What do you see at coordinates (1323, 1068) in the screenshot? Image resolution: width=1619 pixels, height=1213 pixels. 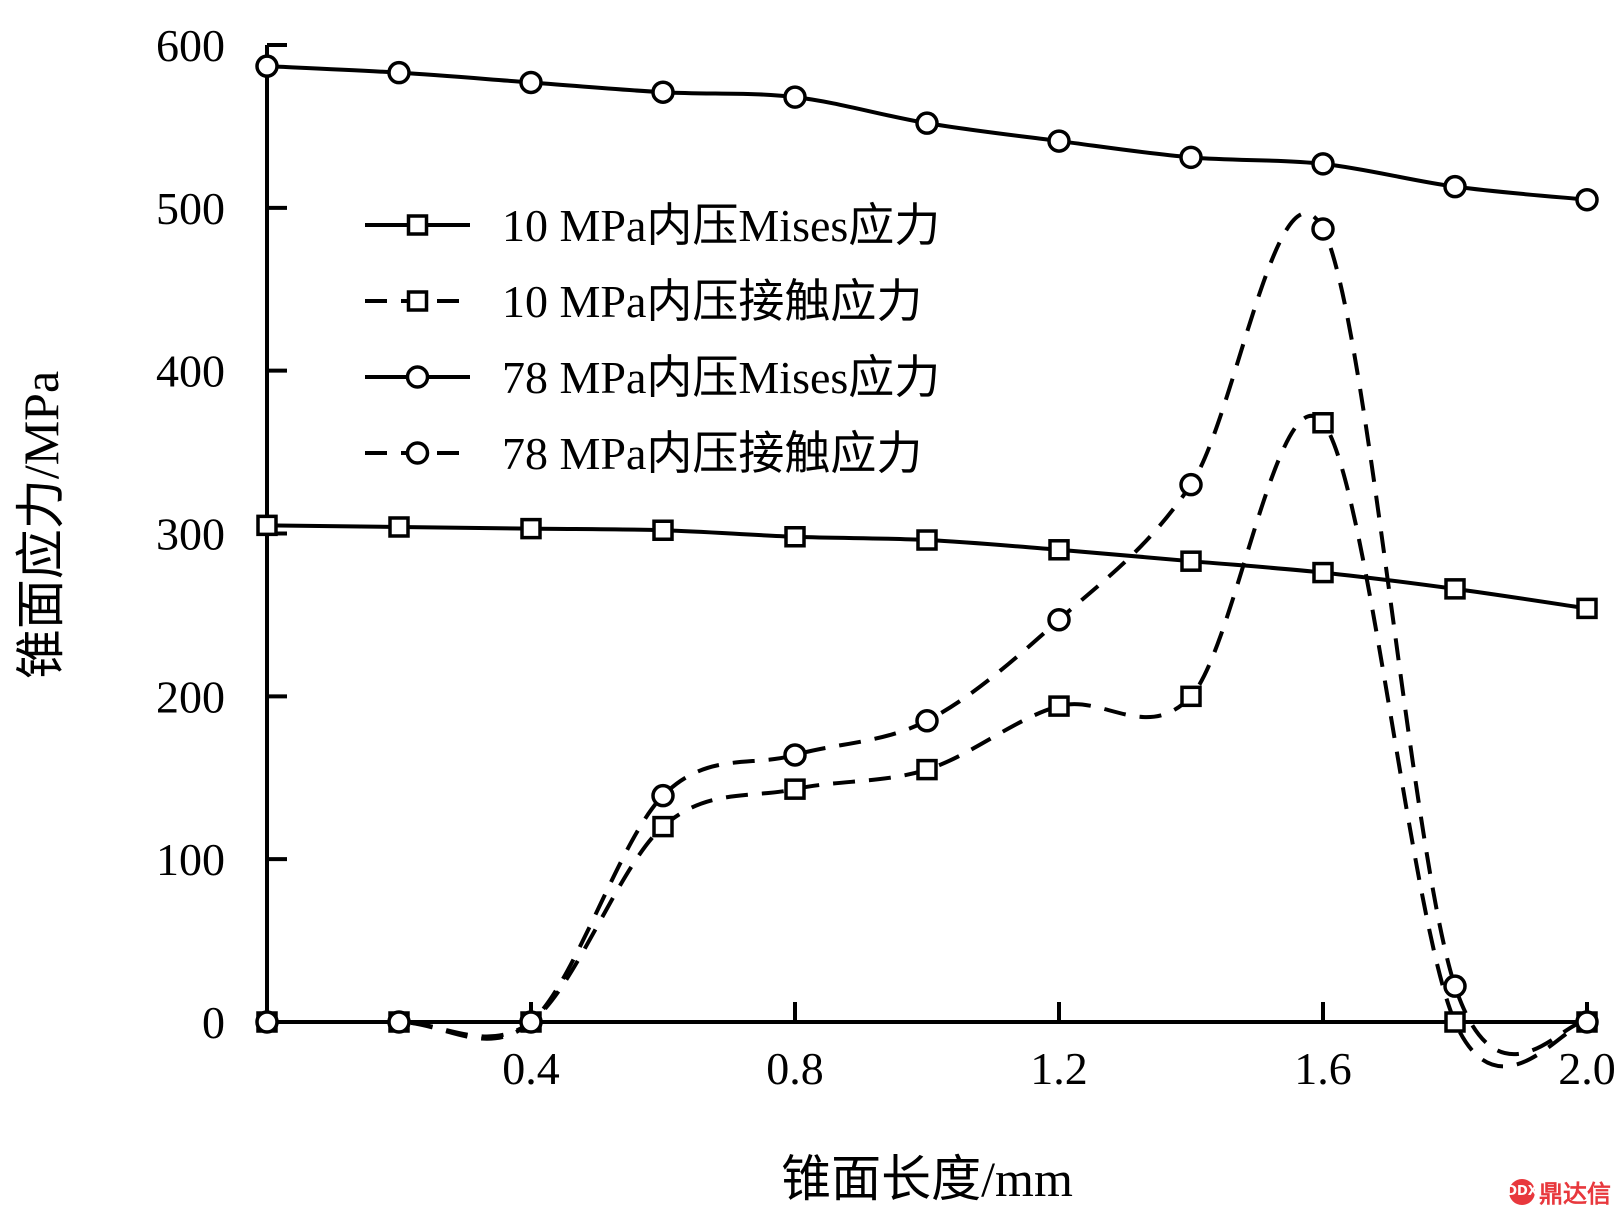 I see `x-tick-label: 1.6` at bounding box center [1323, 1068].